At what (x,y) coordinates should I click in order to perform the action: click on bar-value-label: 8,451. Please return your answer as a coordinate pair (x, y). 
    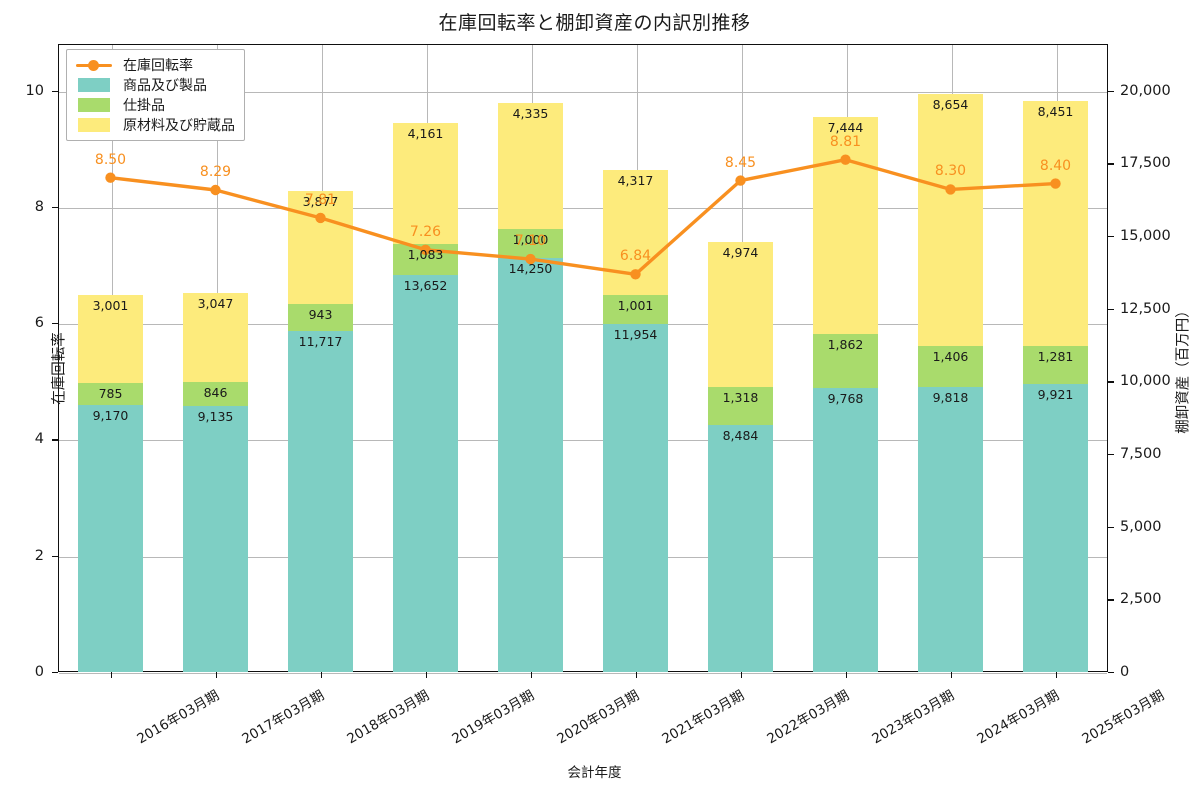
    Looking at the image, I should click on (1055, 111).